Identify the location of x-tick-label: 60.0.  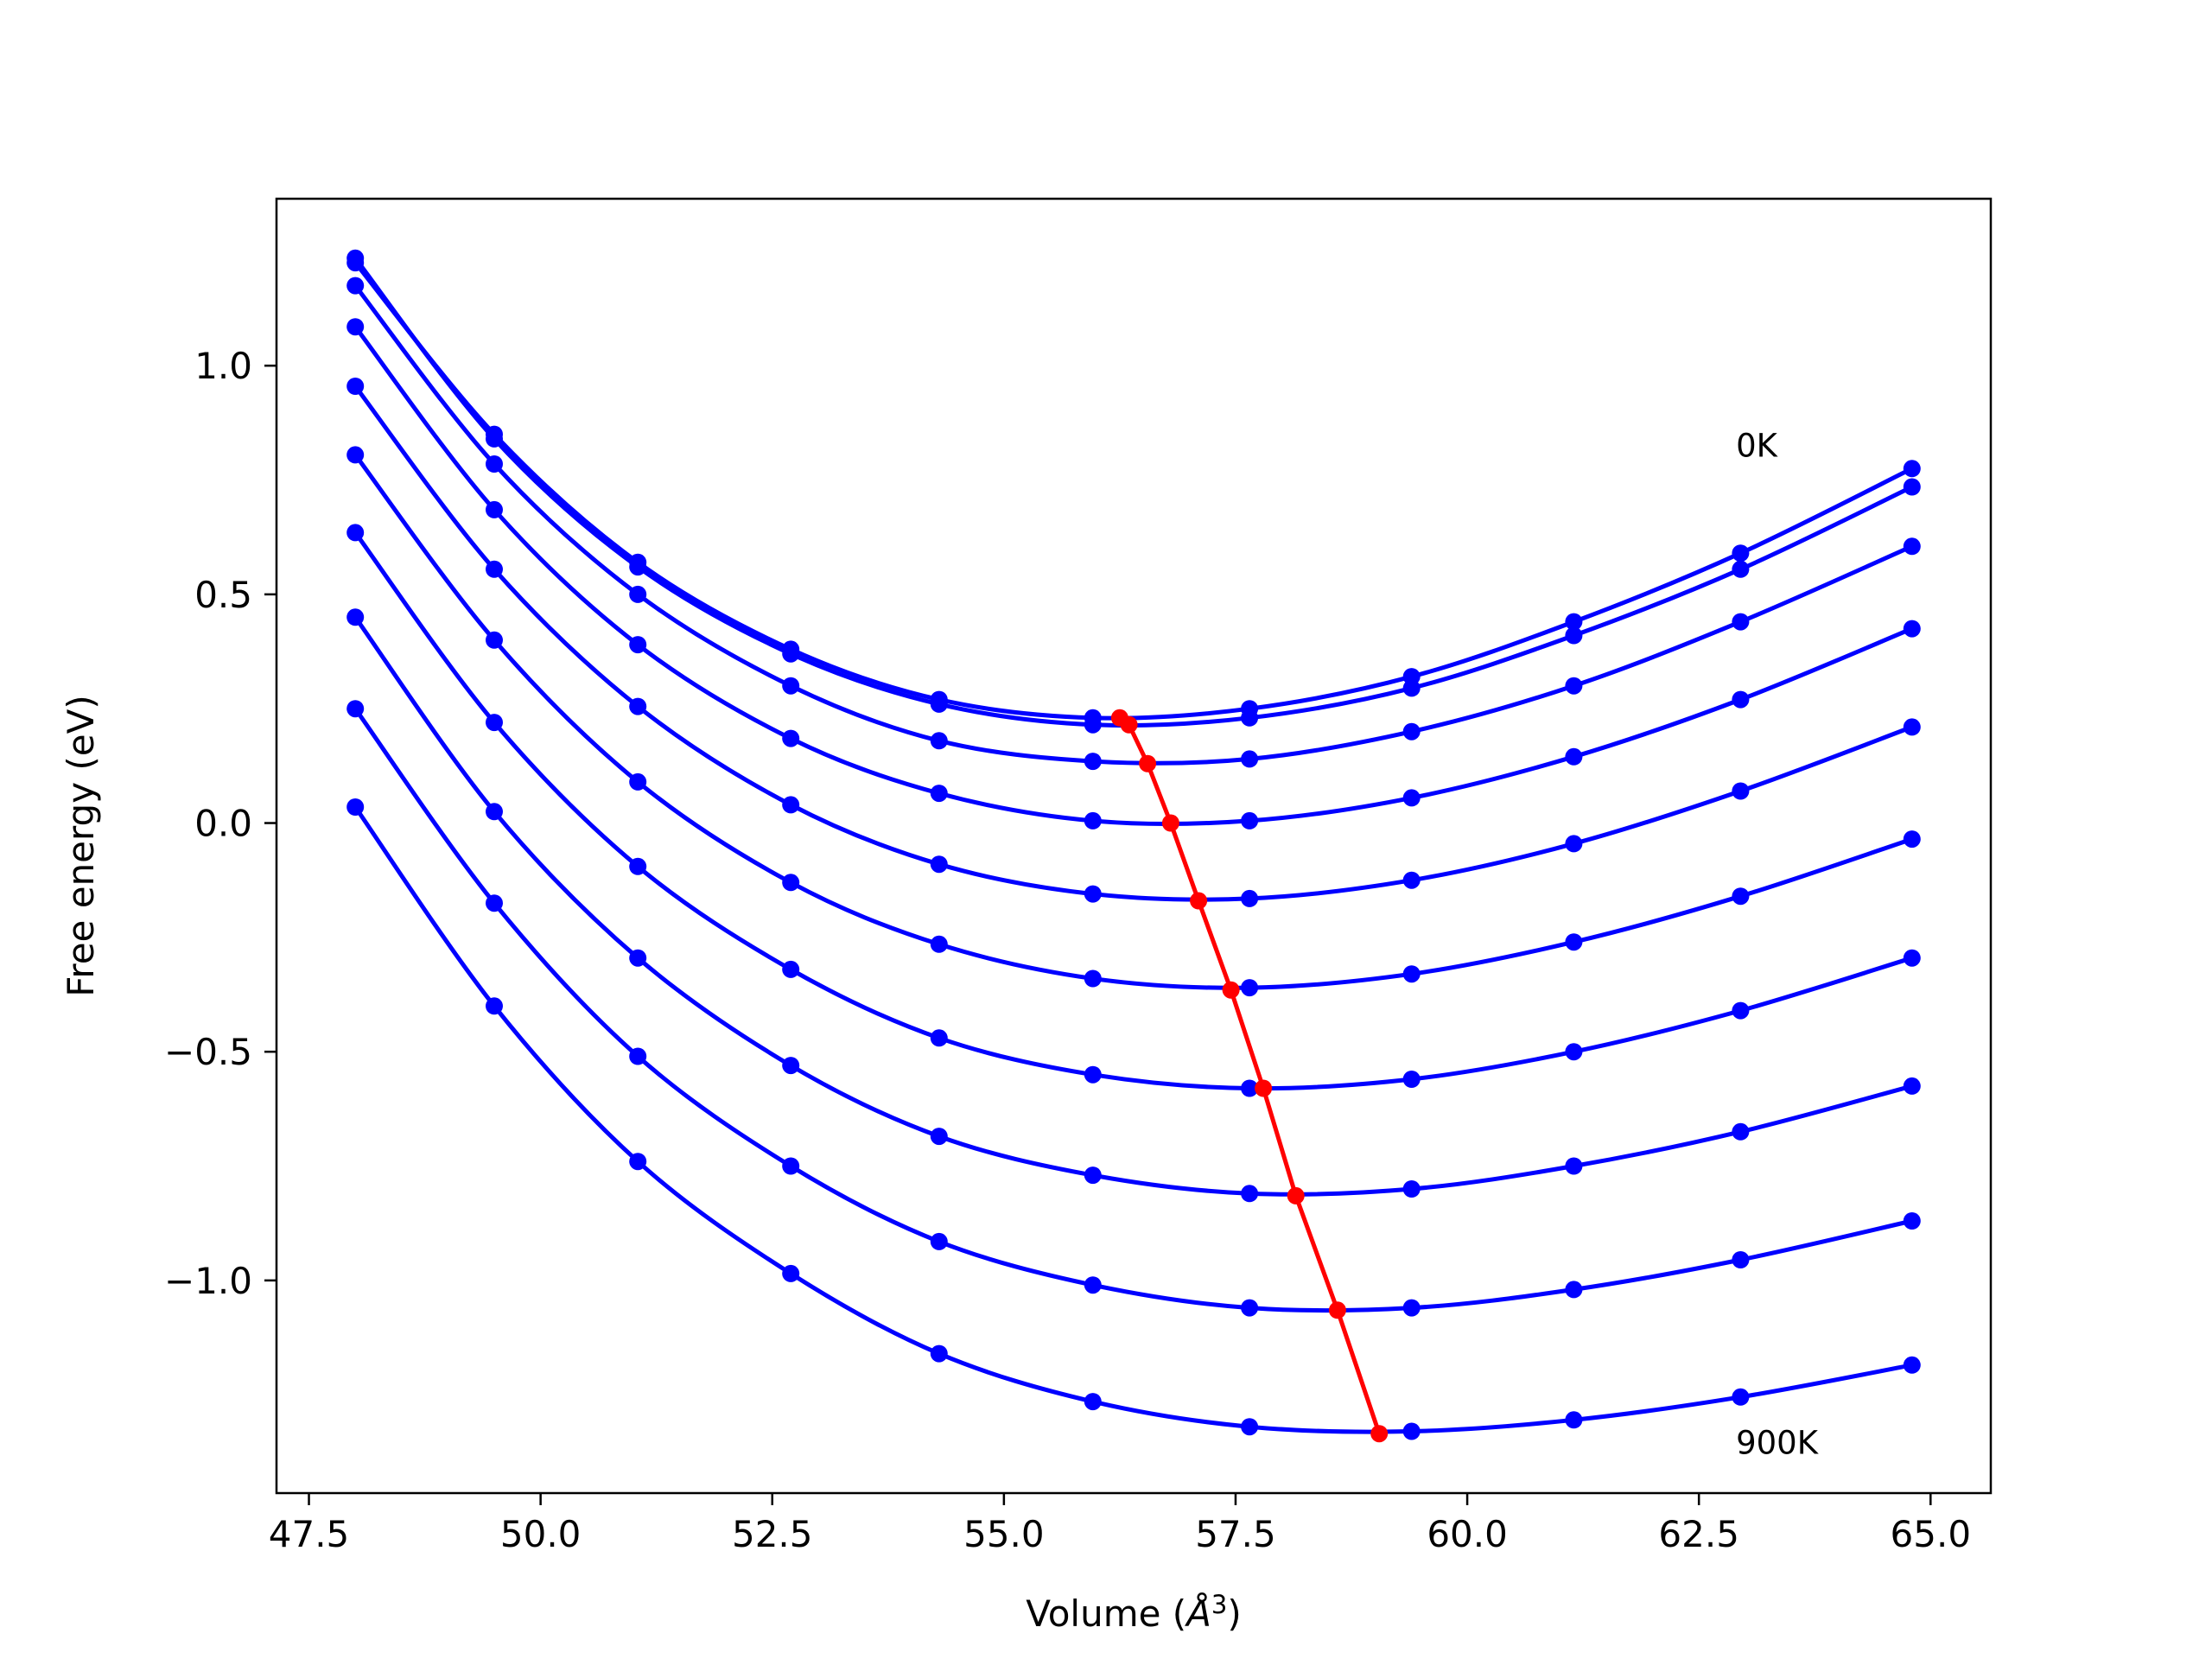
(1467, 1534).